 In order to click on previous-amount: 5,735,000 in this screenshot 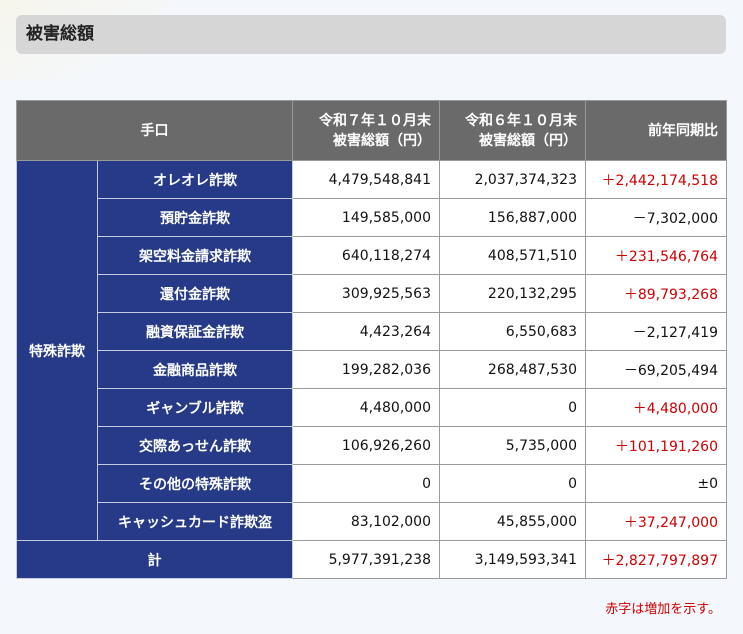, I will do `click(512, 445)`.